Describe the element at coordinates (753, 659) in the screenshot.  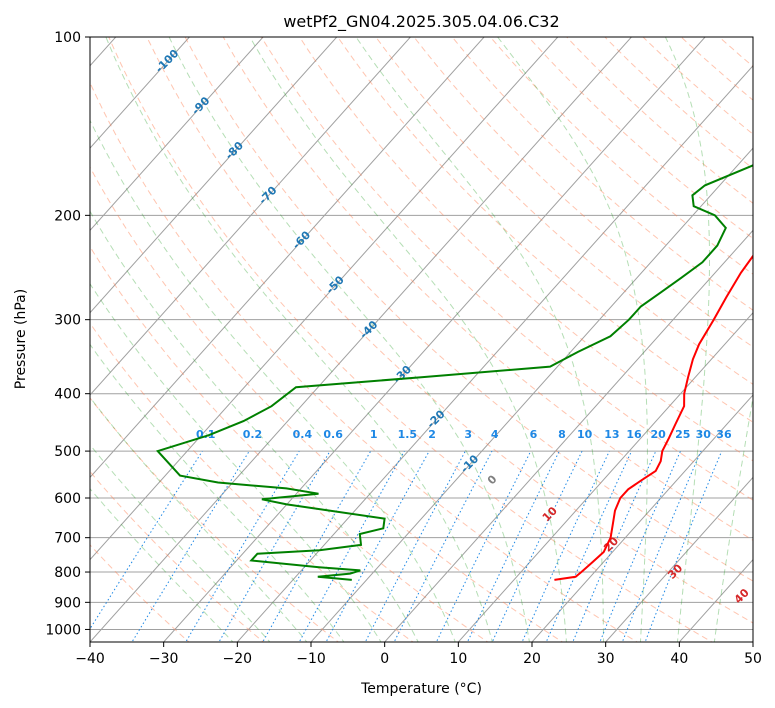
I see `x-tick-label: 50` at that location.